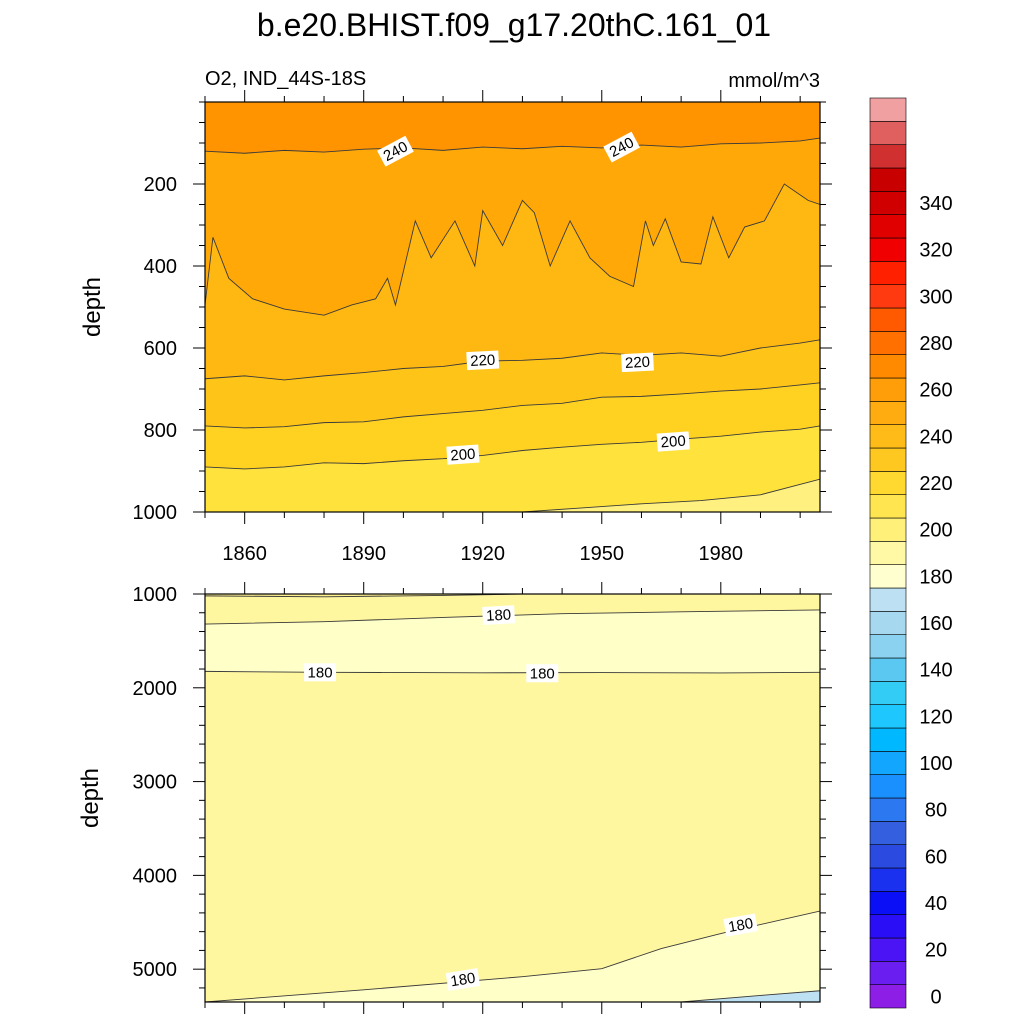 This screenshot has width=1024, height=1024. What do you see at coordinates (935, 484) in the screenshot?
I see `colorbar-label: 220` at bounding box center [935, 484].